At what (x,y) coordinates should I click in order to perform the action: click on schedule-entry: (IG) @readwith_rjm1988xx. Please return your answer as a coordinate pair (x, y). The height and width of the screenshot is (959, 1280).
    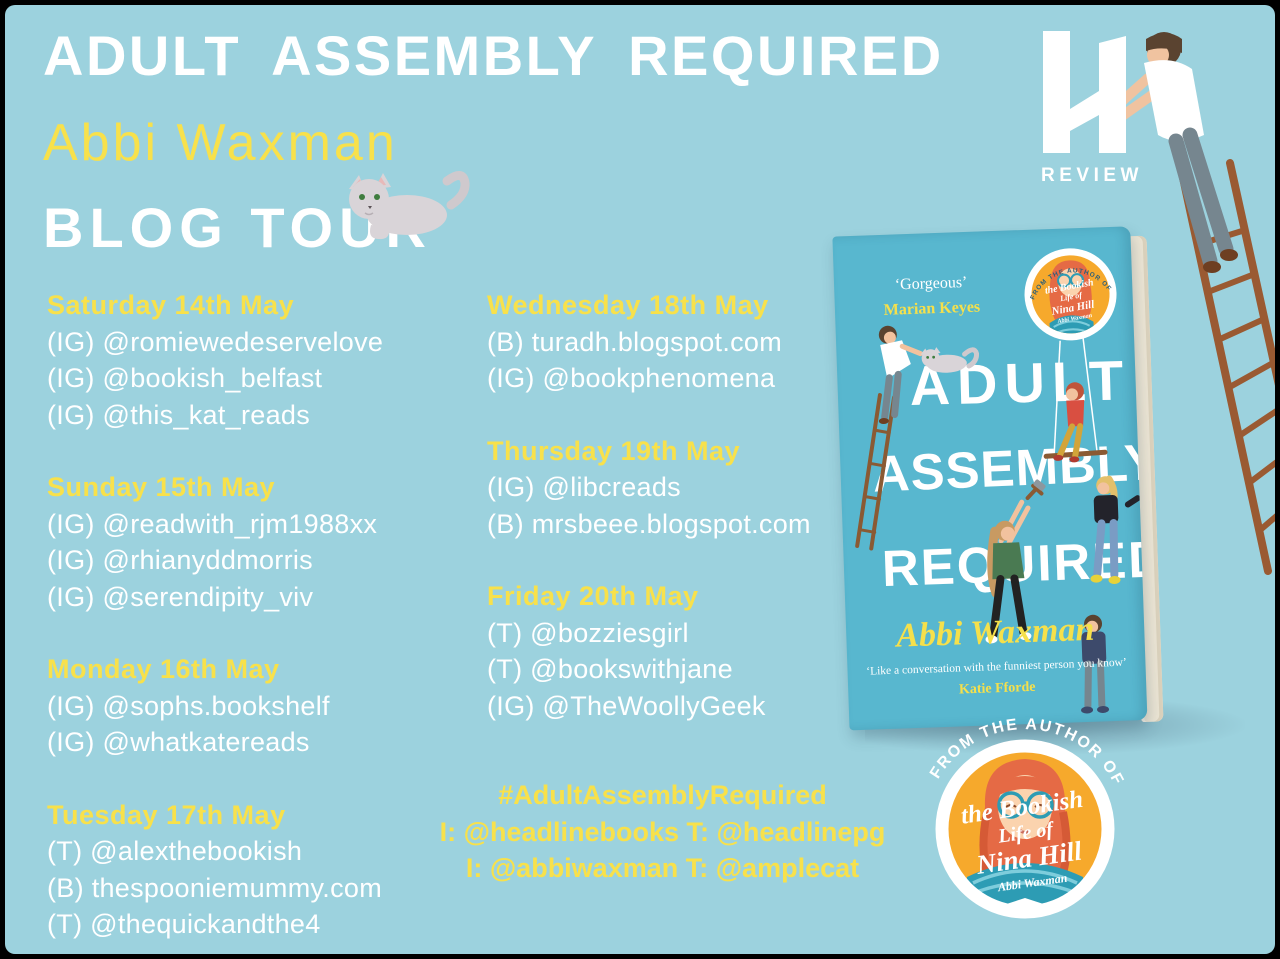
    Looking at the image, I should click on (212, 523).